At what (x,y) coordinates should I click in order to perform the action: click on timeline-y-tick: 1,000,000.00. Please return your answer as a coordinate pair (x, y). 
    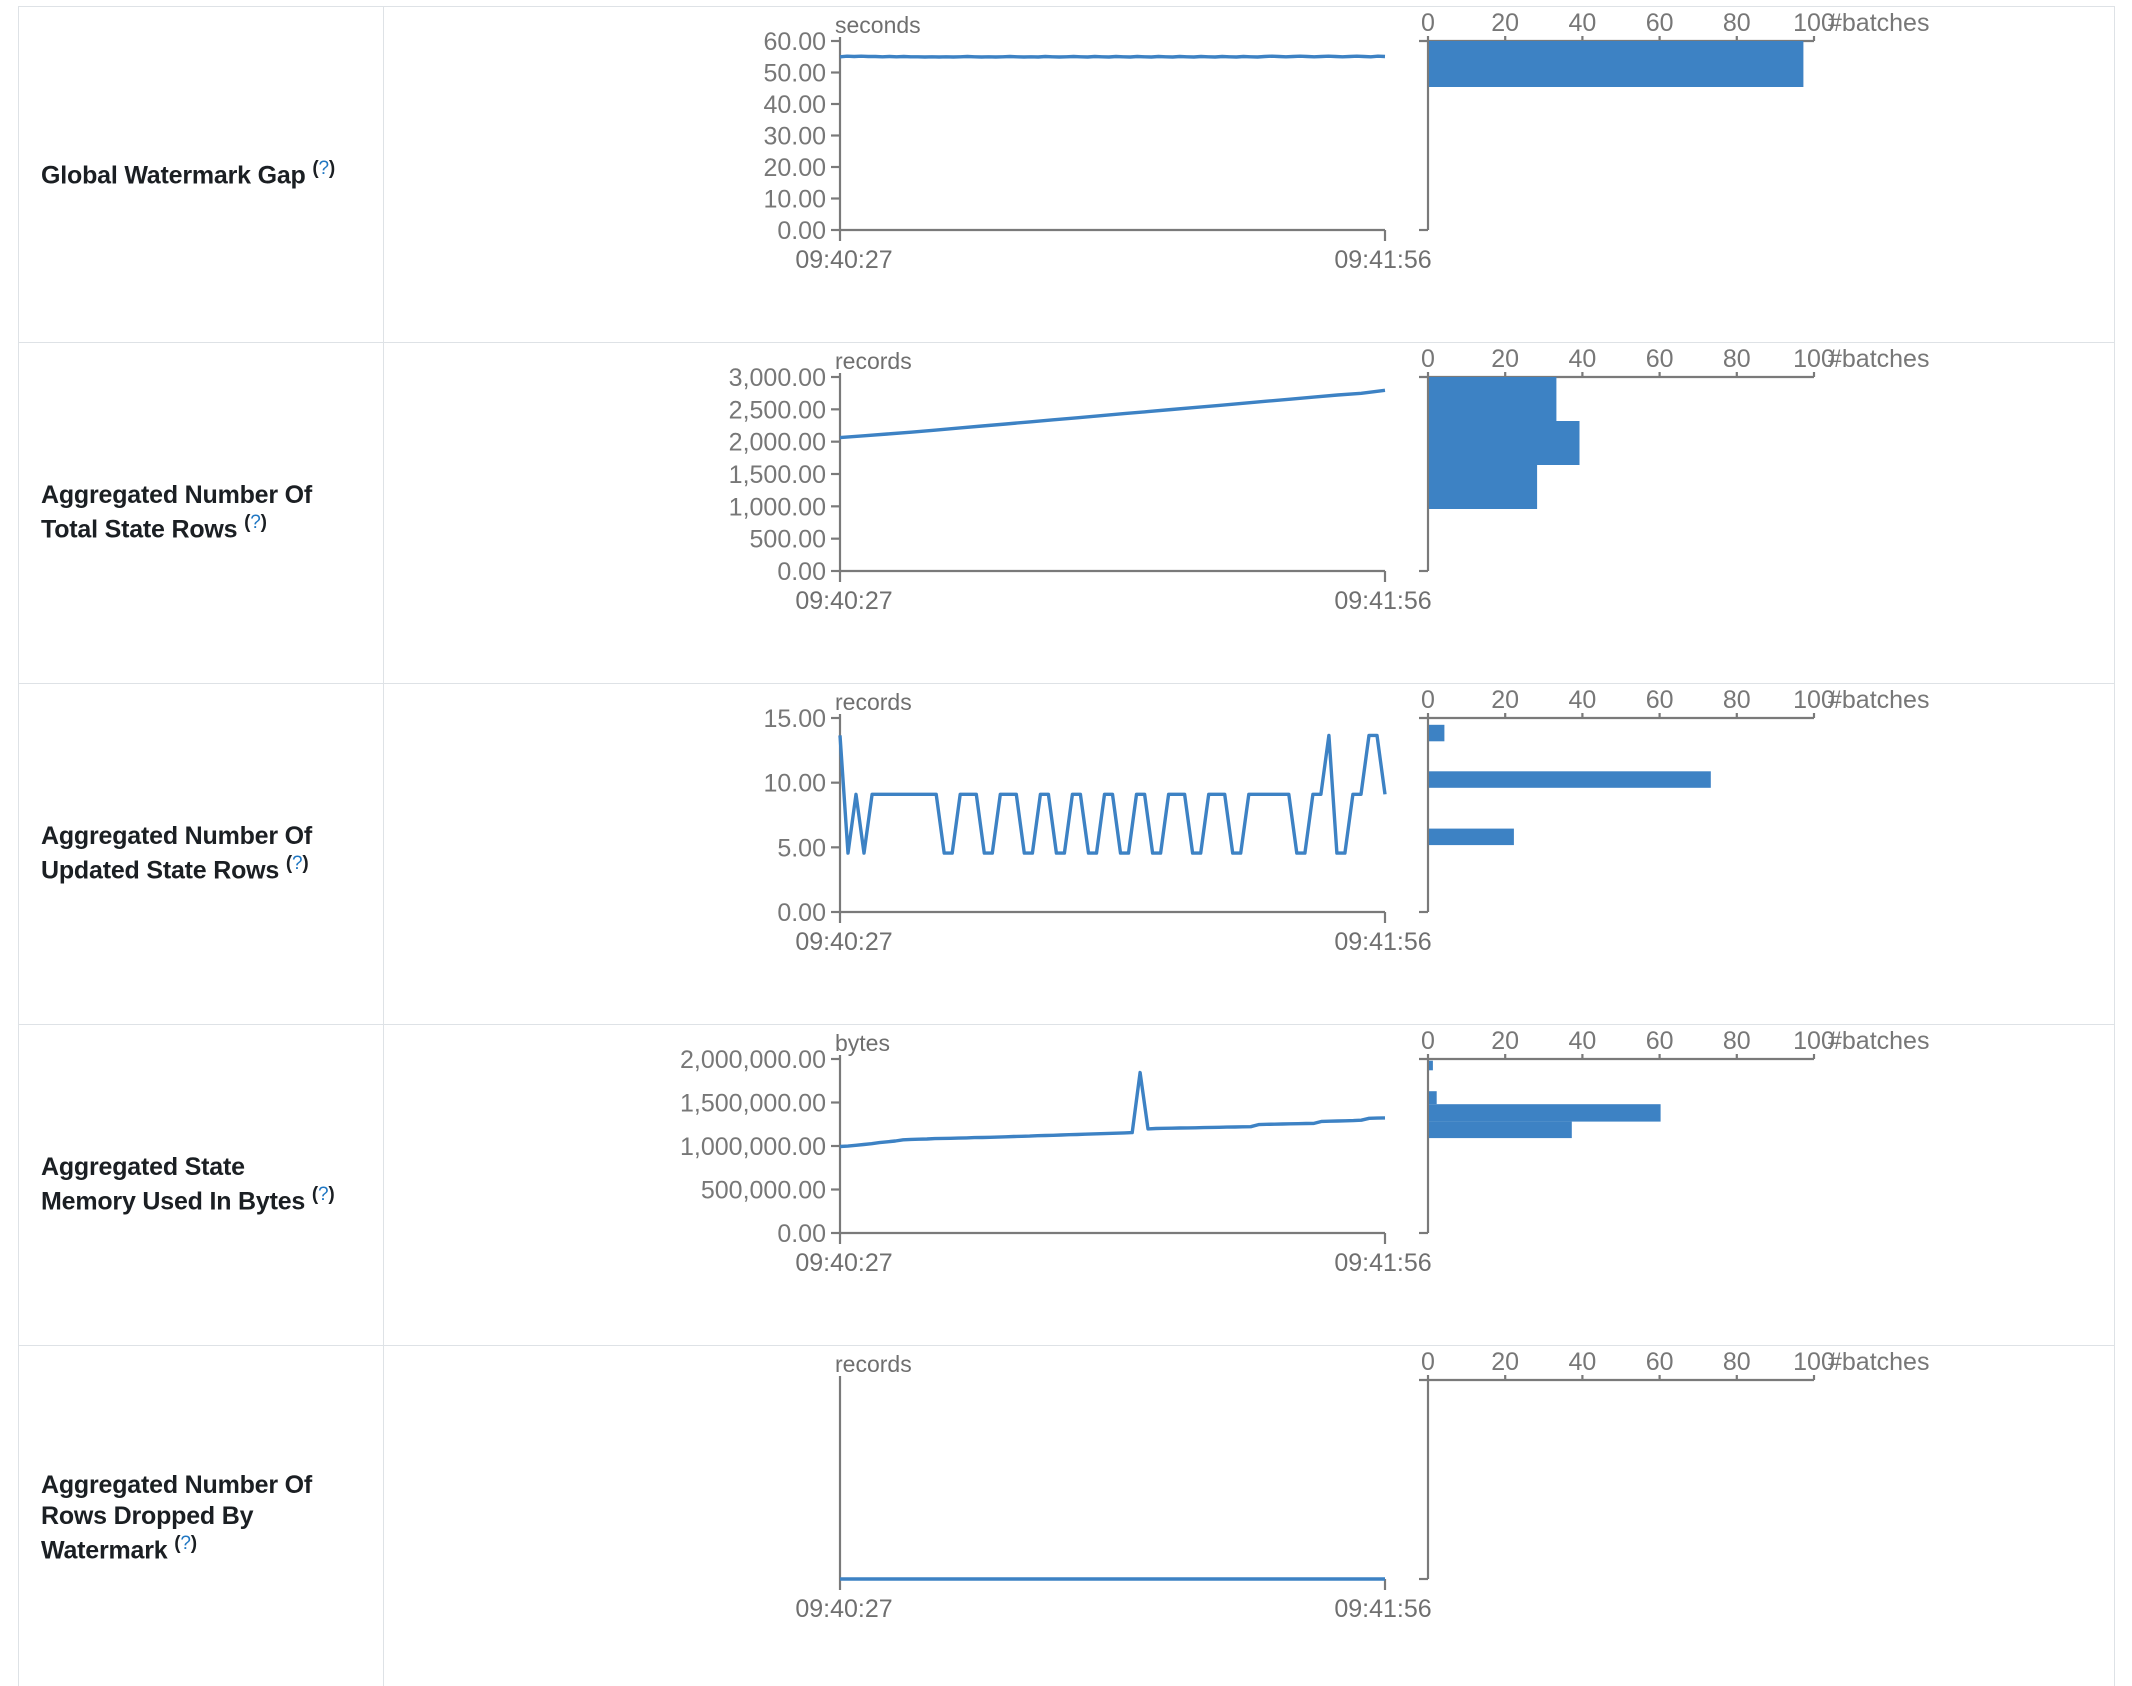
    Looking at the image, I should click on (753, 1147).